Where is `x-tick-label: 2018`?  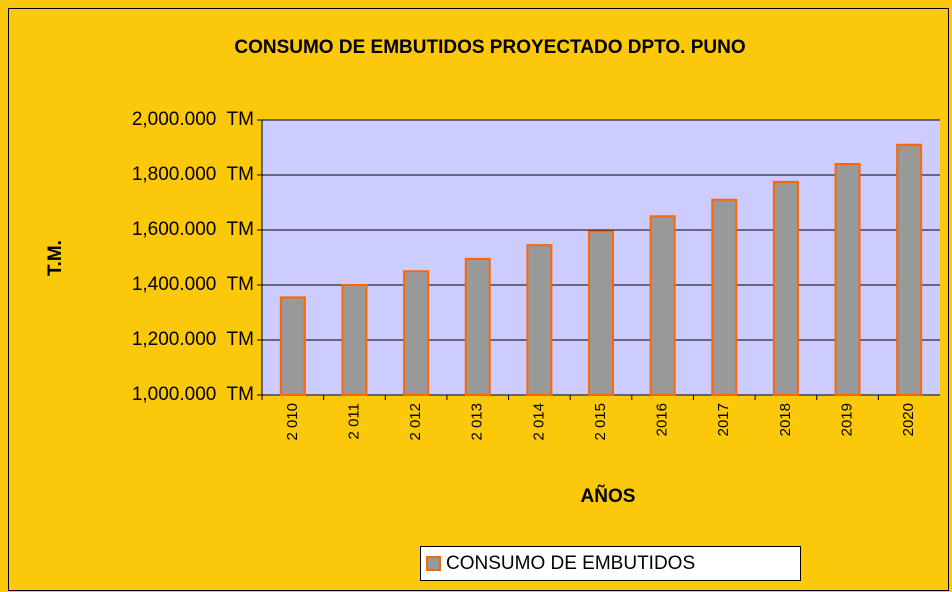
x-tick-label: 2018 is located at coordinates (785, 419).